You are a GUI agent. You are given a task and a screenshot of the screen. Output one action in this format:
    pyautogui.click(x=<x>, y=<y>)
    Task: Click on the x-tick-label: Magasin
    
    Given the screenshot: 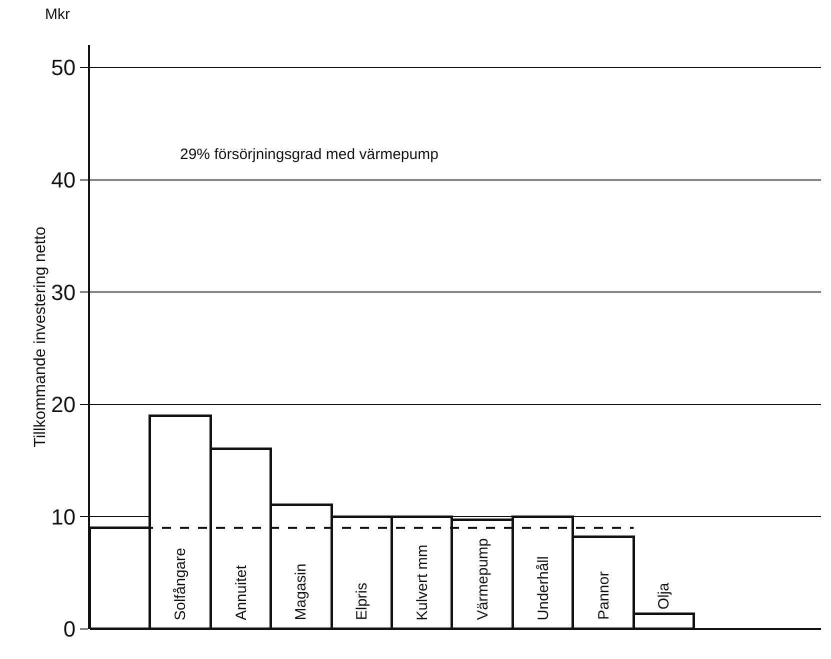 What is the action you would take?
    pyautogui.click(x=301, y=592)
    